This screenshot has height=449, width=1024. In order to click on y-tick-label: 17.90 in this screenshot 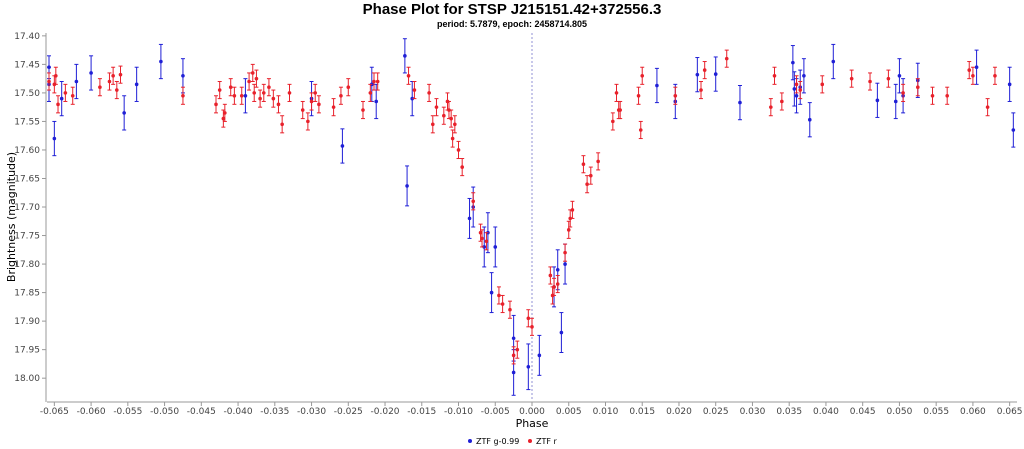, I will do `click(27, 322)`.